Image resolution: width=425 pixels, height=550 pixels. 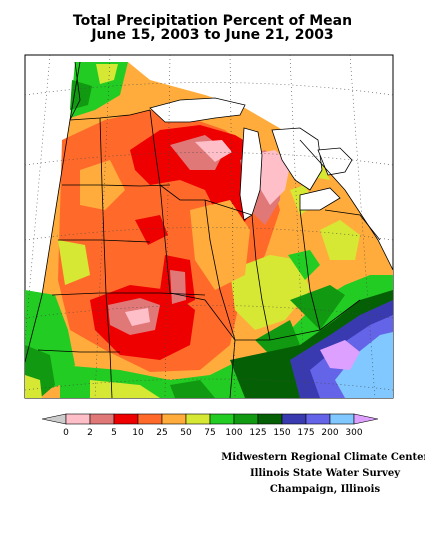 What do you see at coordinates (161, 433) in the screenshot?
I see `legend-tick-label: 25` at bounding box center [161, 433].